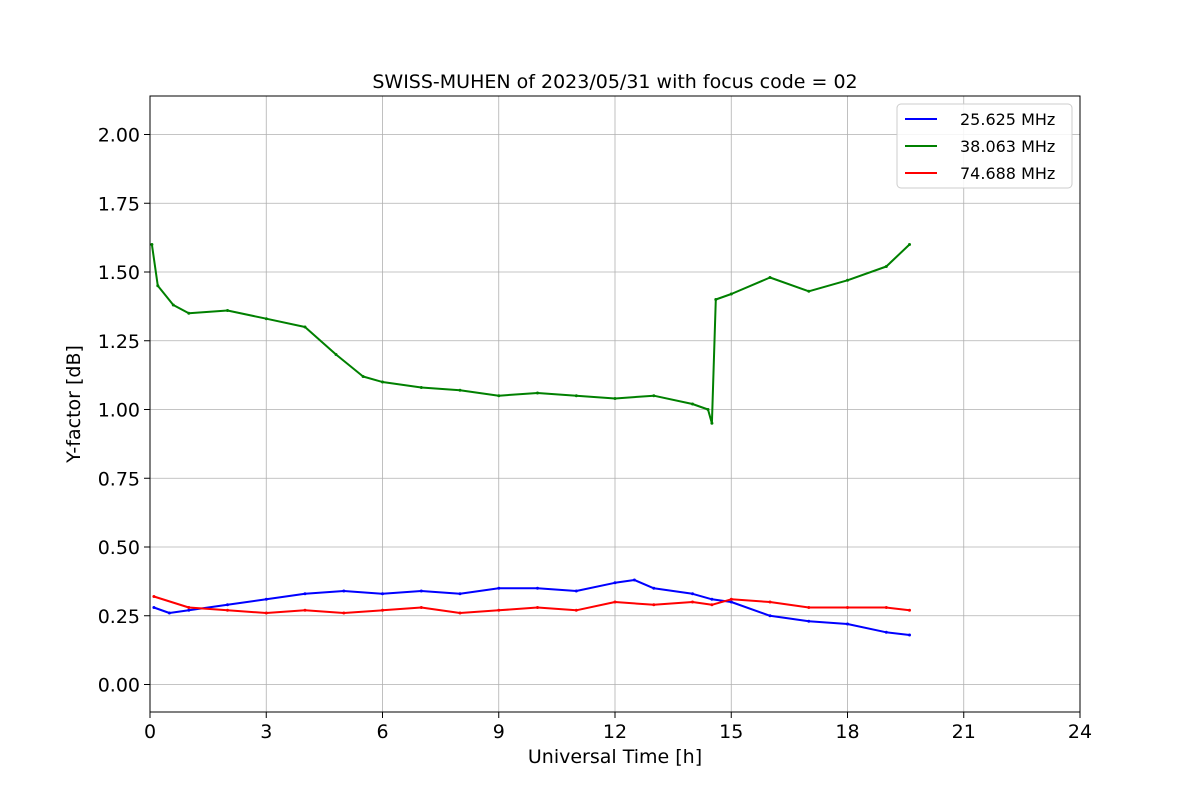 The height and width of the screenshot is (804, 1200). I want to click on x-tick-label: 24, so click(1080, 732).